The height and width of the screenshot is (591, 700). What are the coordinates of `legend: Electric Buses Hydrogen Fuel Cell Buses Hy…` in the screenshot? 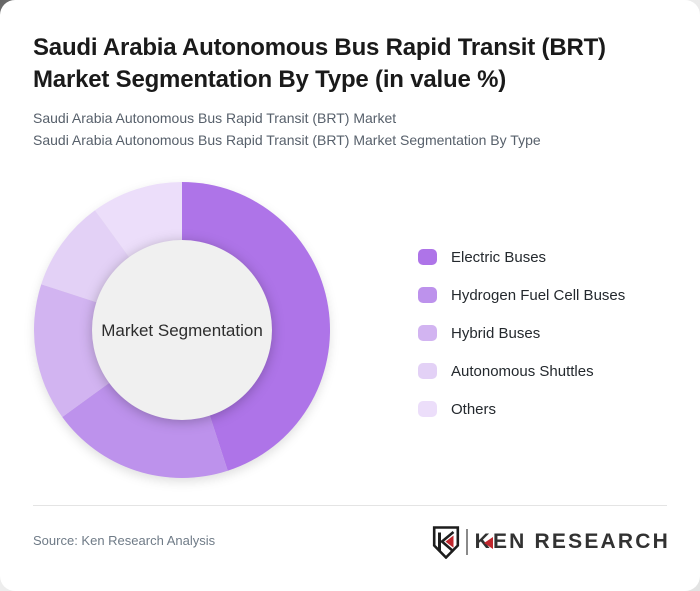 It's located at (521, 333).